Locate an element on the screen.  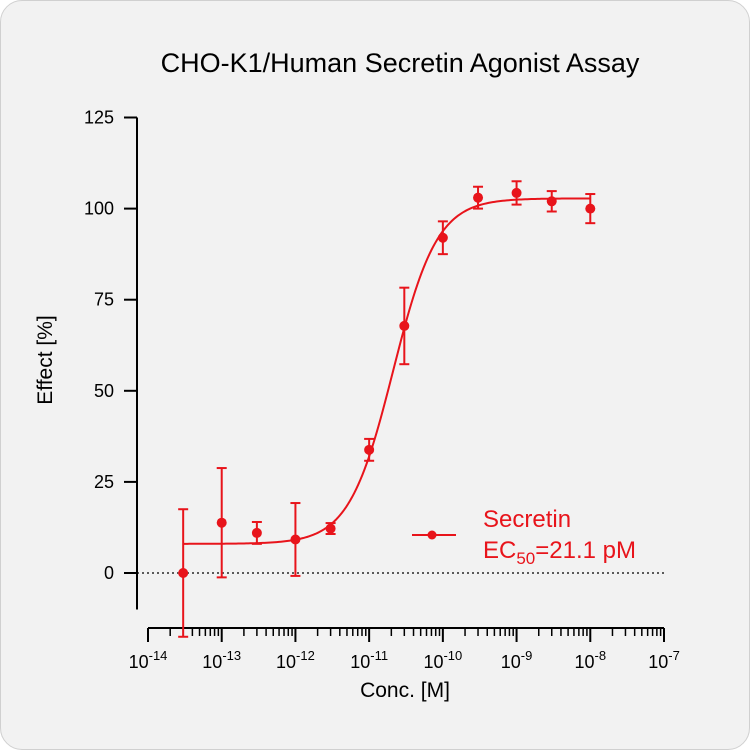
x-tick-label: 10⁻¹⁴ is located at coordinates (148, 660).